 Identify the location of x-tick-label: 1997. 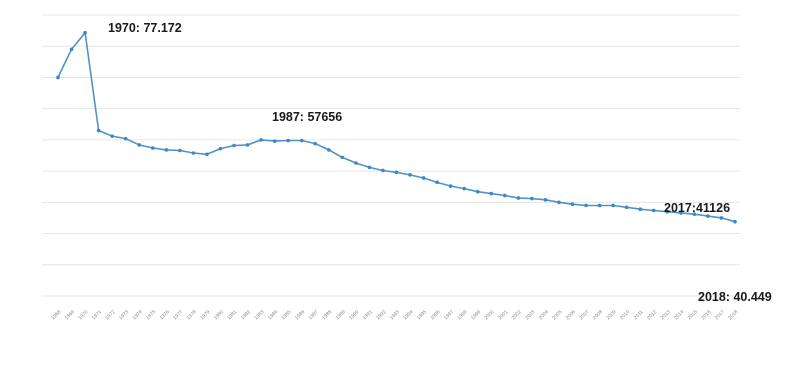
(449, 315).